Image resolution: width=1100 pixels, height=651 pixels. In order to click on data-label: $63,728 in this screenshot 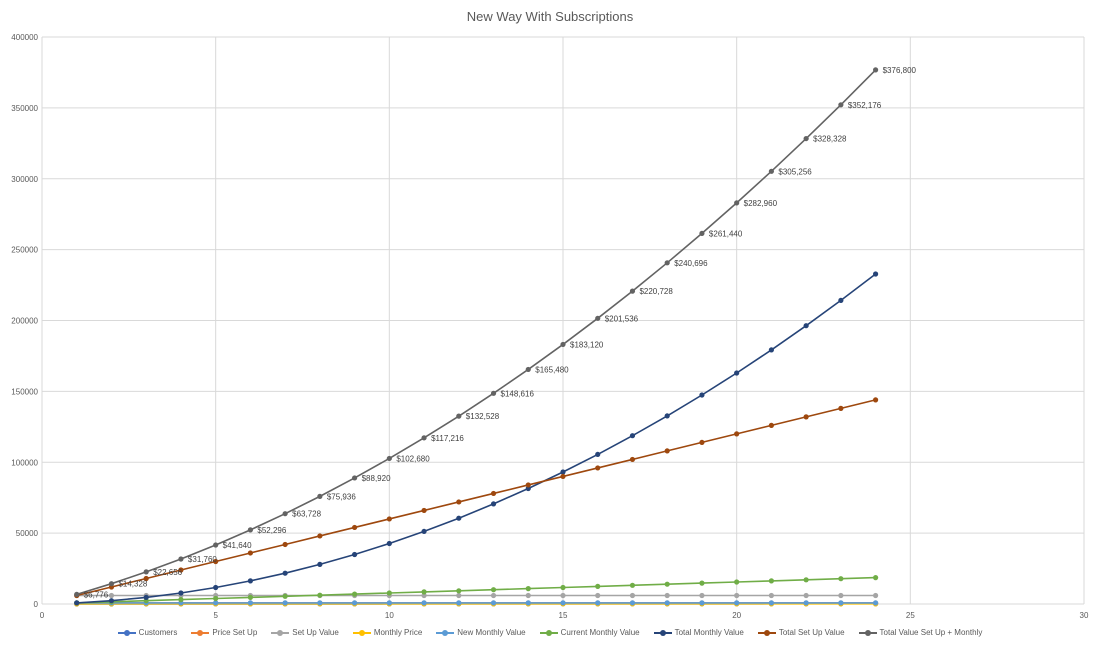, I will do `click(306, 514)`.